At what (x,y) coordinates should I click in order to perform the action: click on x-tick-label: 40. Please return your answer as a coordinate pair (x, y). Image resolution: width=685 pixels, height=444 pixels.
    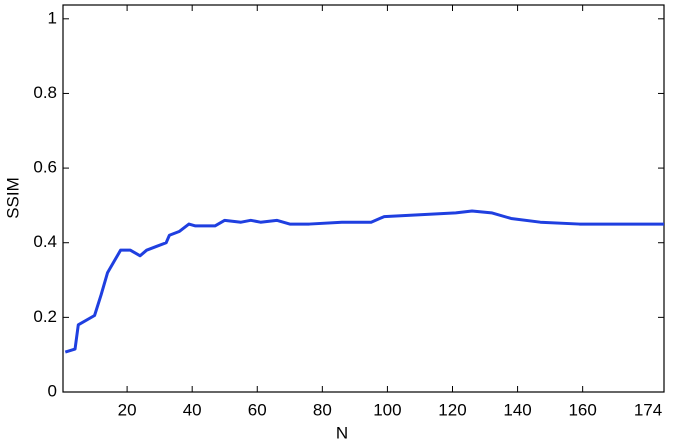
    Looking at the image, I should click on (192, 409).